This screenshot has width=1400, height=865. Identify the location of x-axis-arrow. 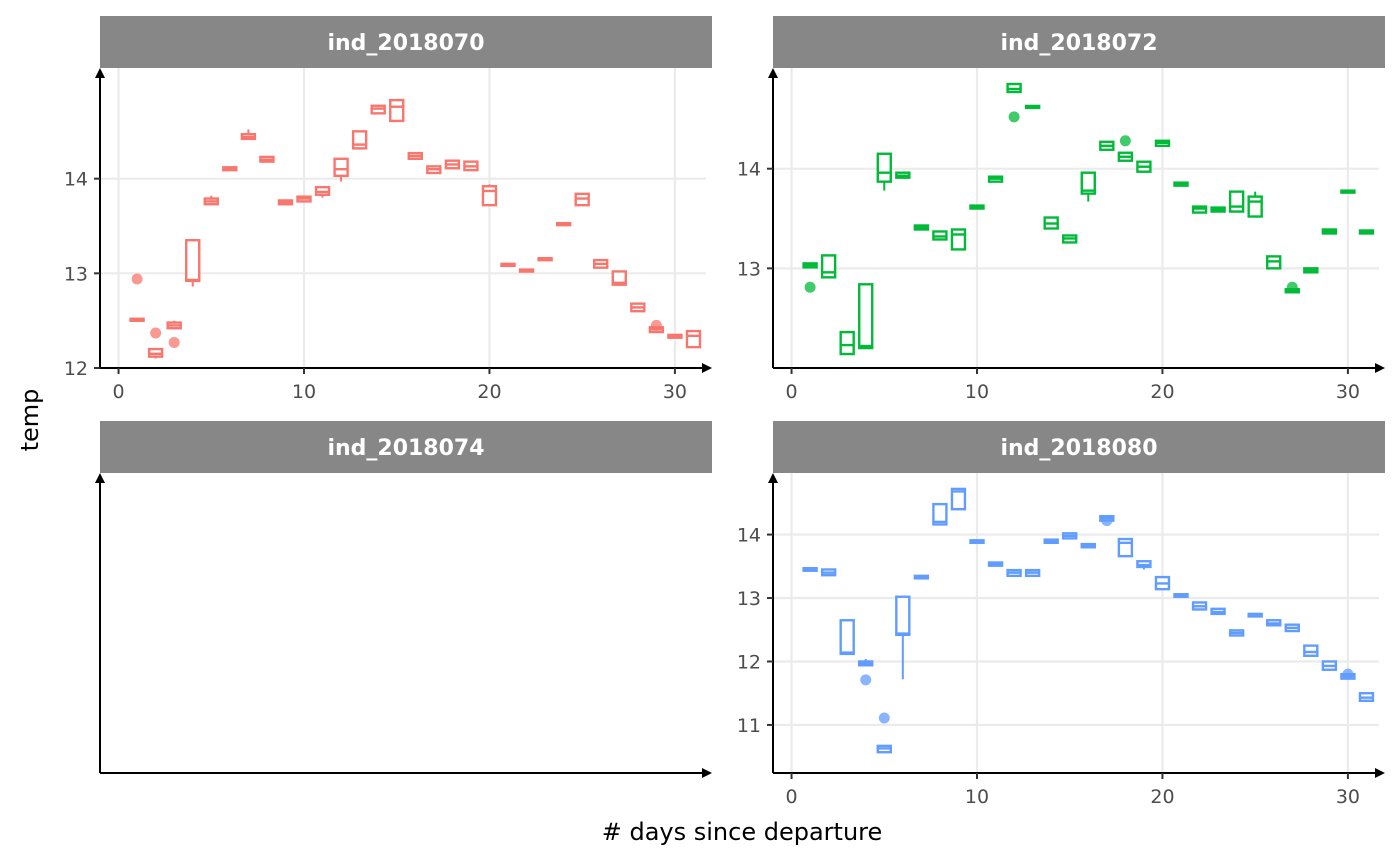
(707, 368).